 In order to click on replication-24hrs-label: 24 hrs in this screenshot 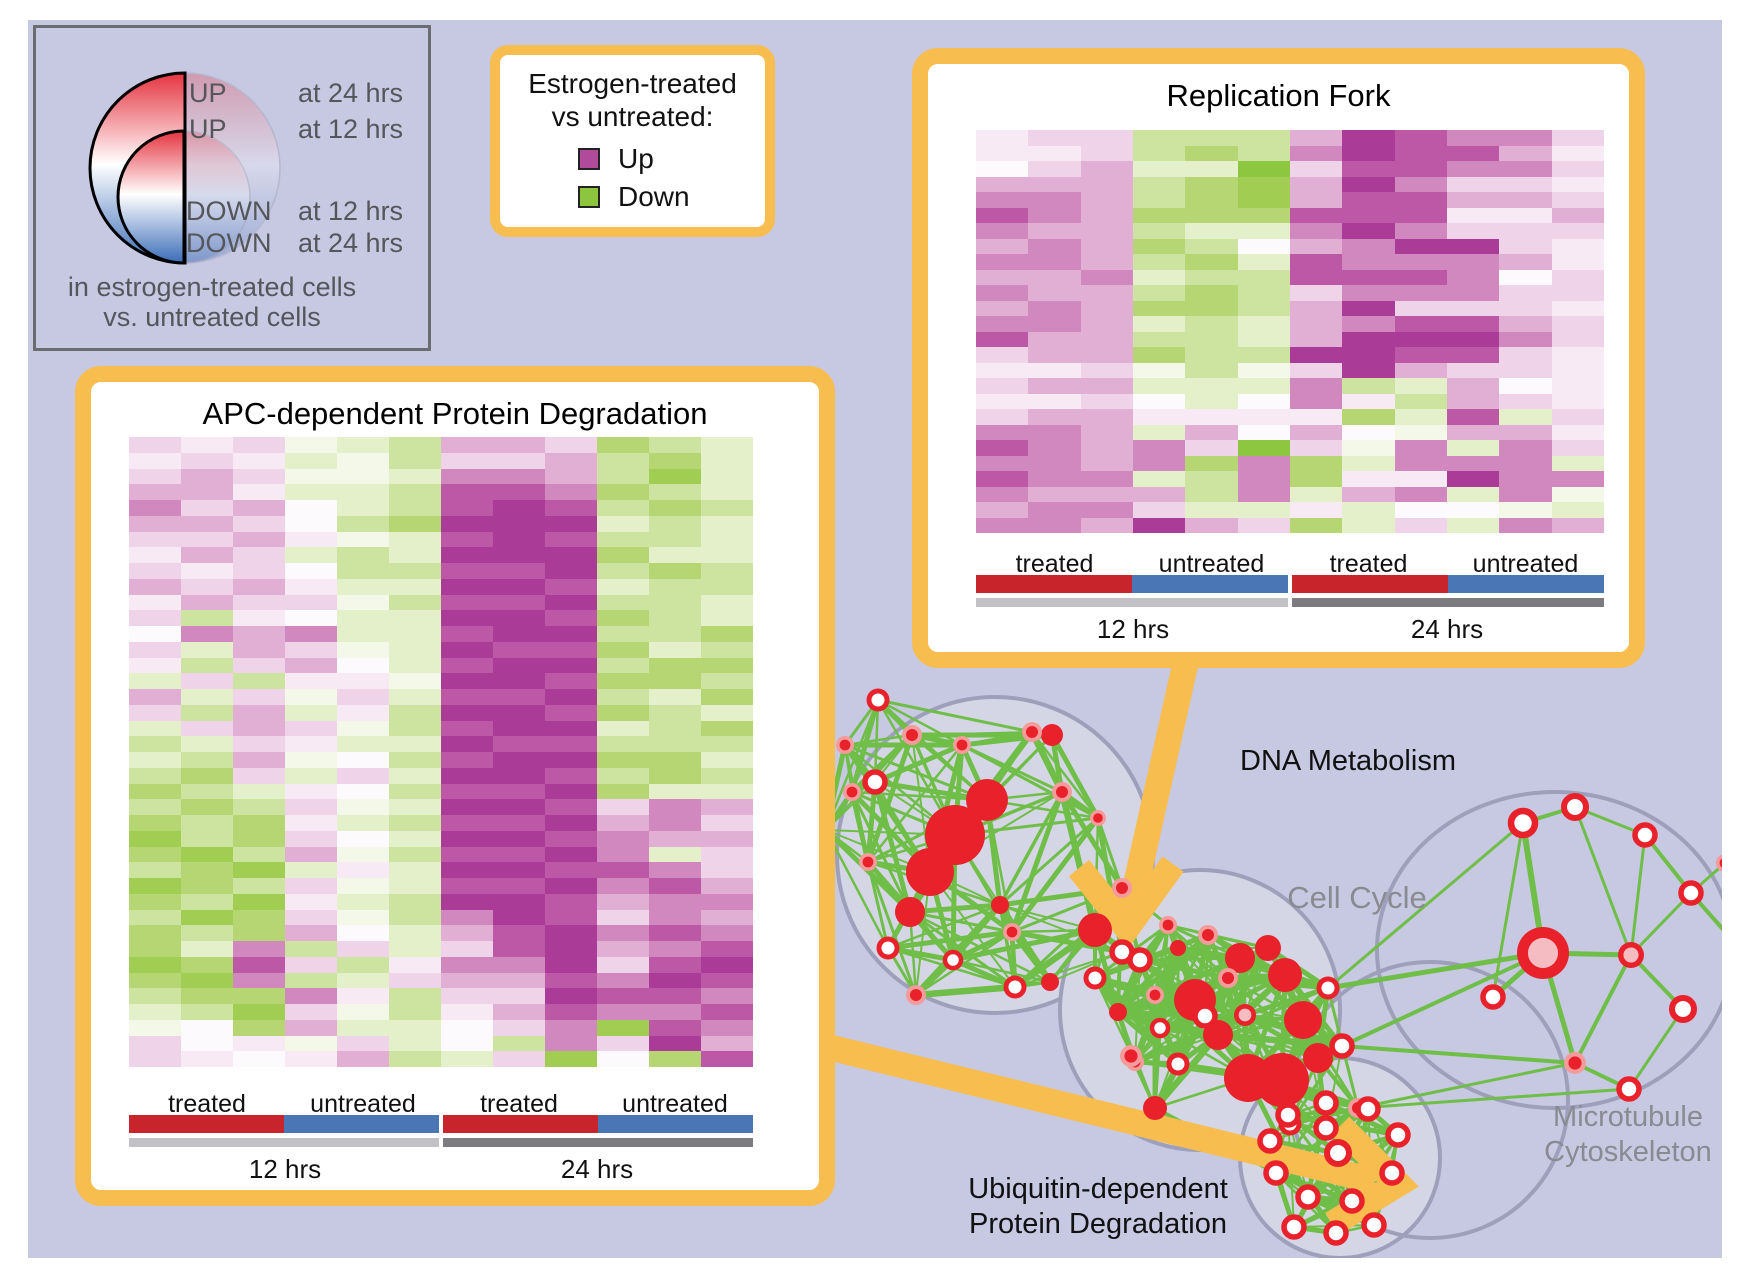, I will do `click(1447, 629)`.